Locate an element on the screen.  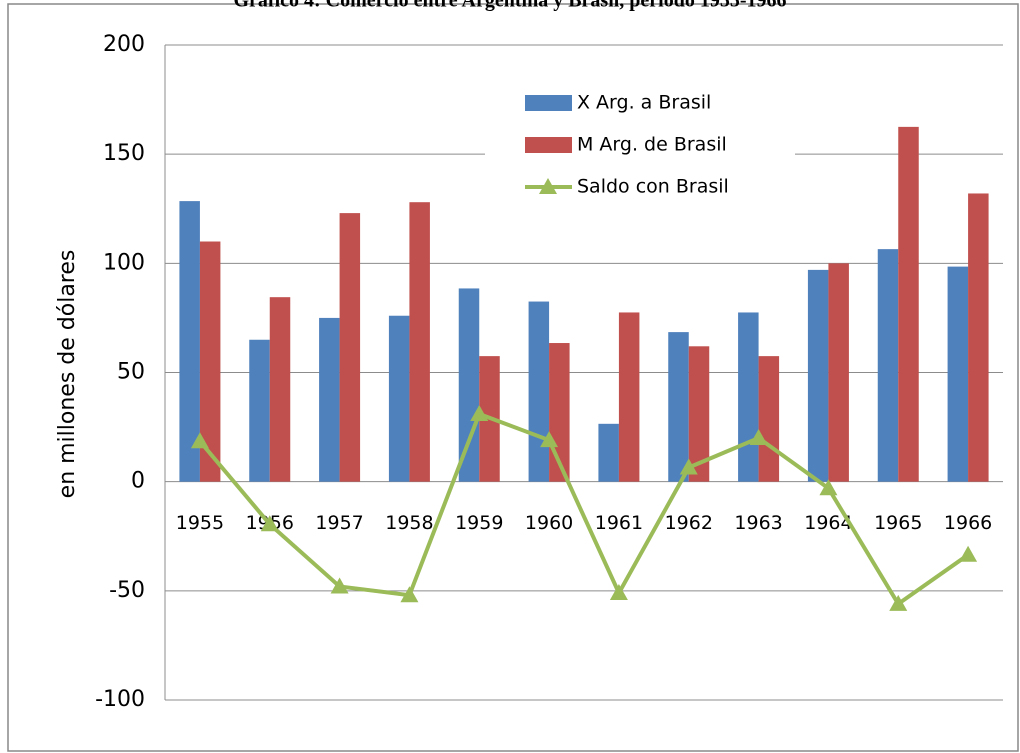
x-tick-label: 1965 is located at coordinates (898, 523).